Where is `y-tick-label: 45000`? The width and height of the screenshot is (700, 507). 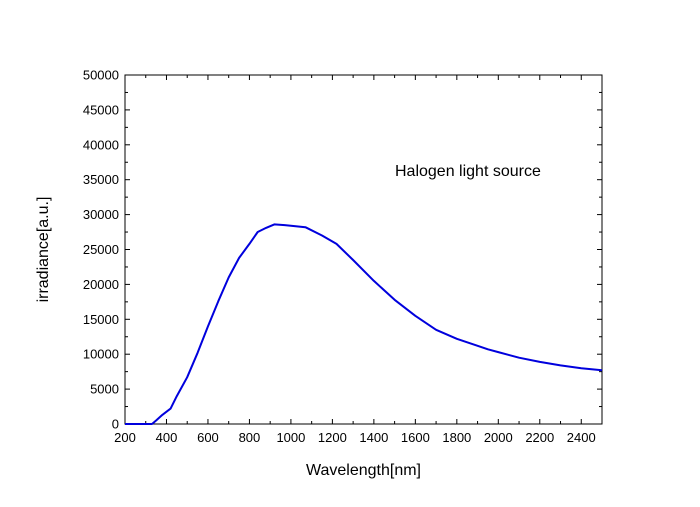 y-tick-label: 45000 is located at coordinates (101, 109).